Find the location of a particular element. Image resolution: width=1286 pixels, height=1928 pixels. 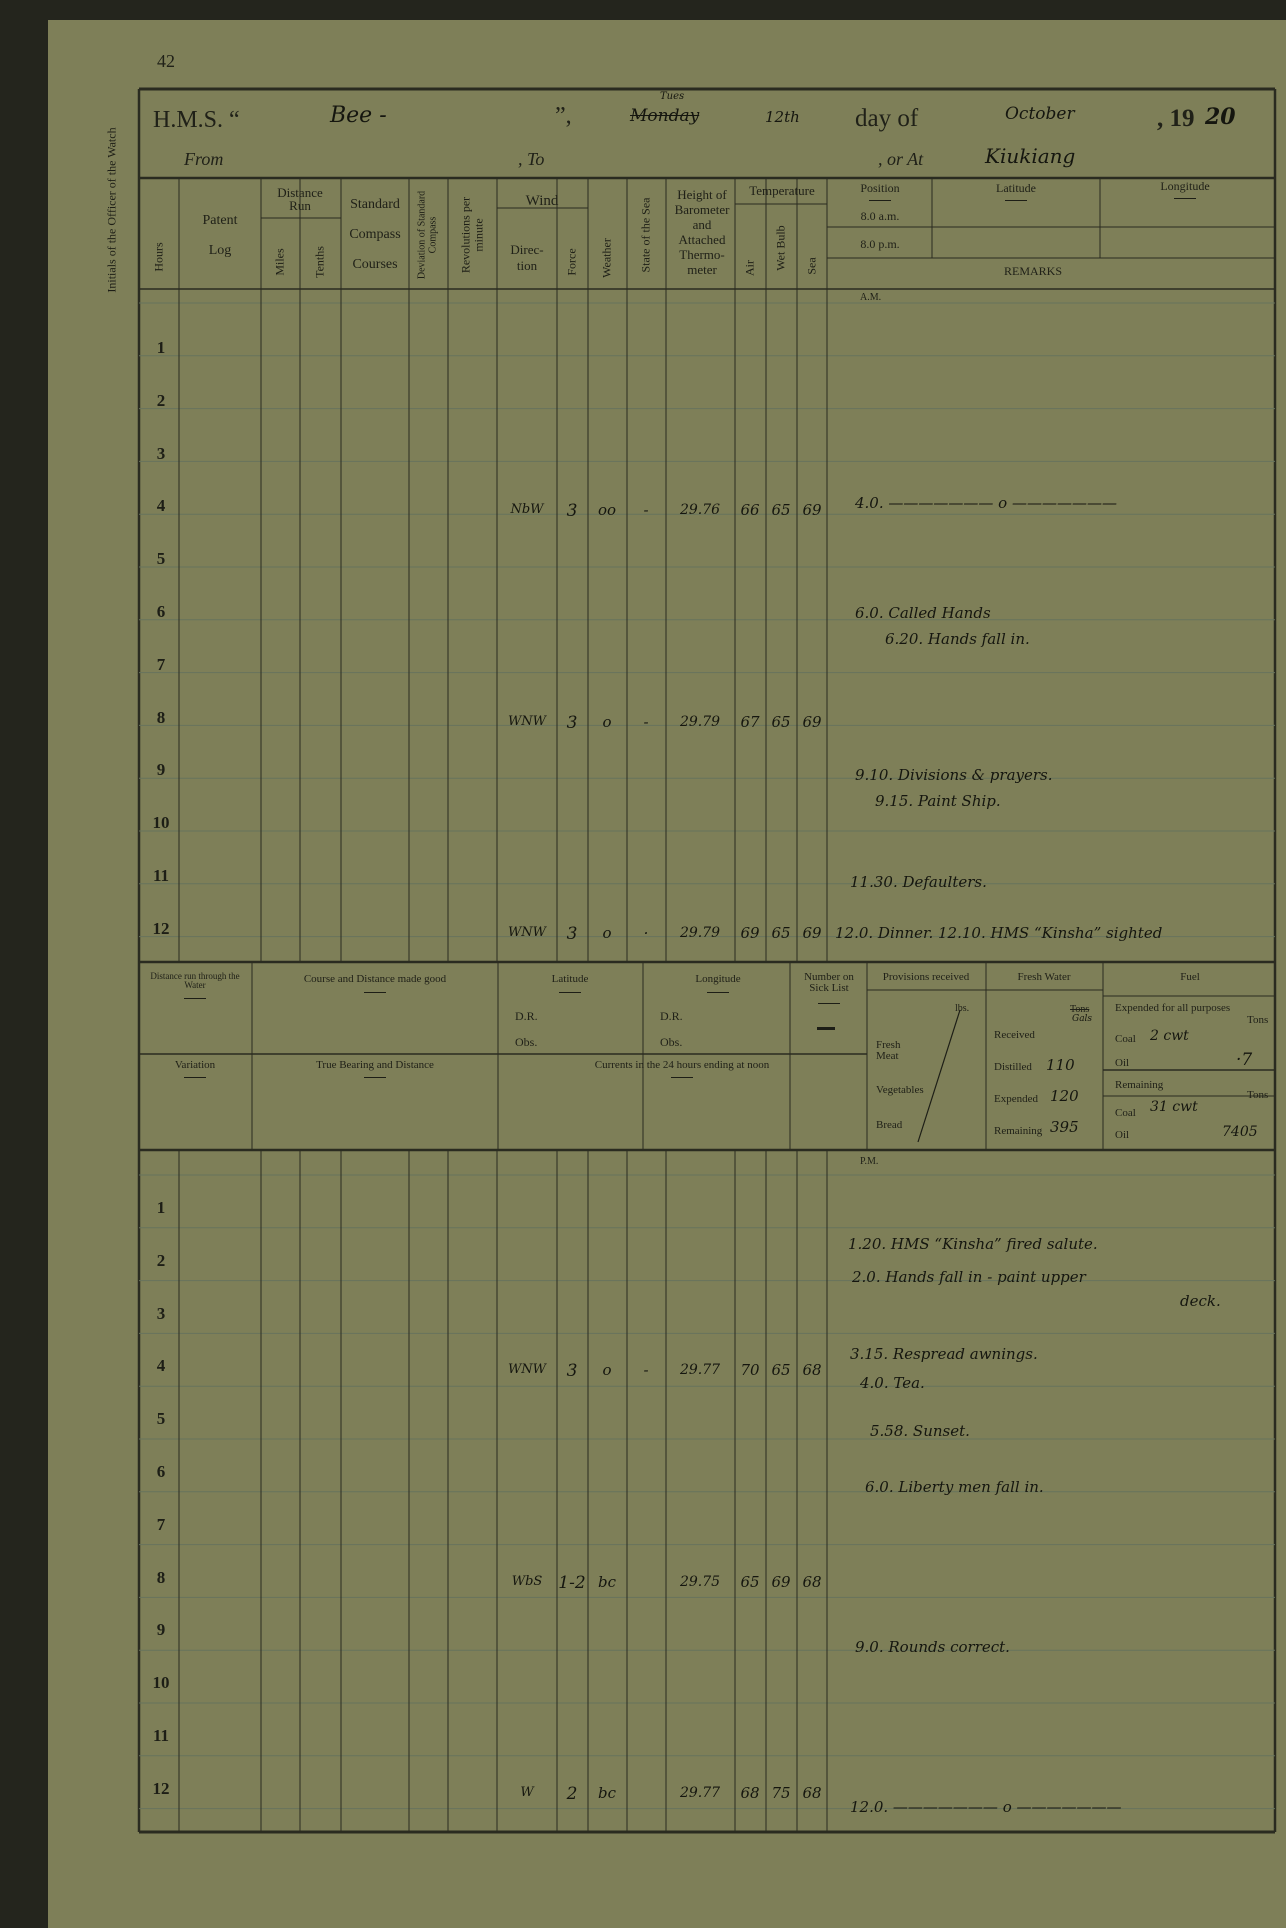

remark-line: 6.20. Hands fall in. is located at coordinates (957, 639).